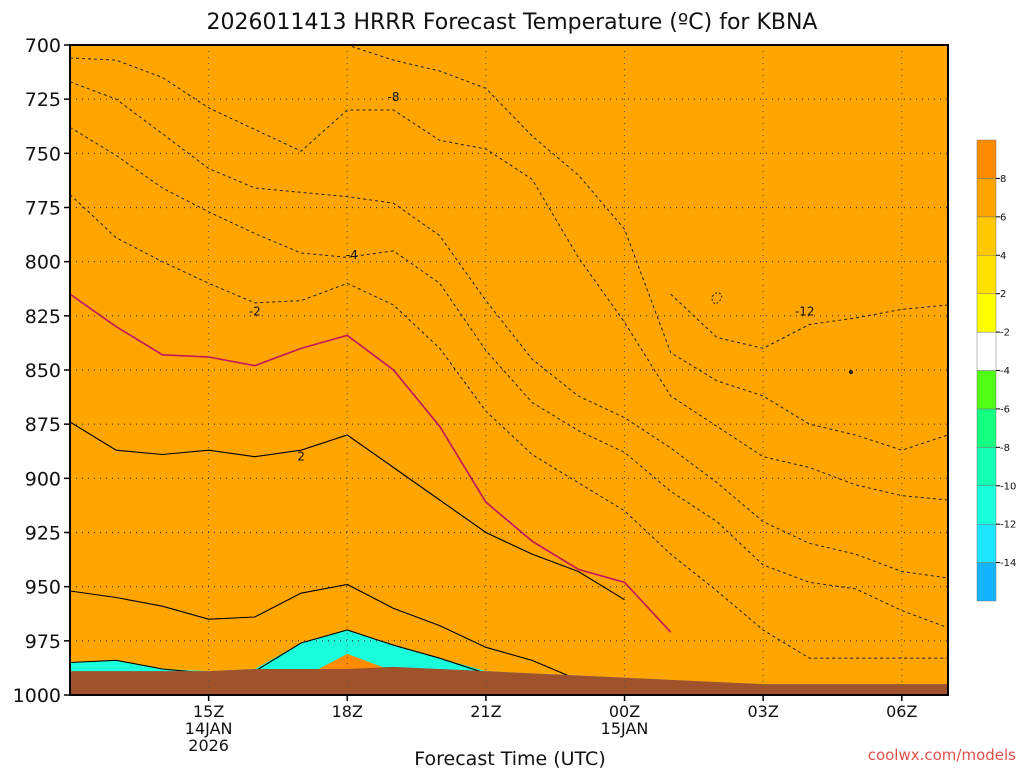 The height and width of the screenshot is (768, 1024). I want to click on y-tick-label: 975, so click(43, 642).